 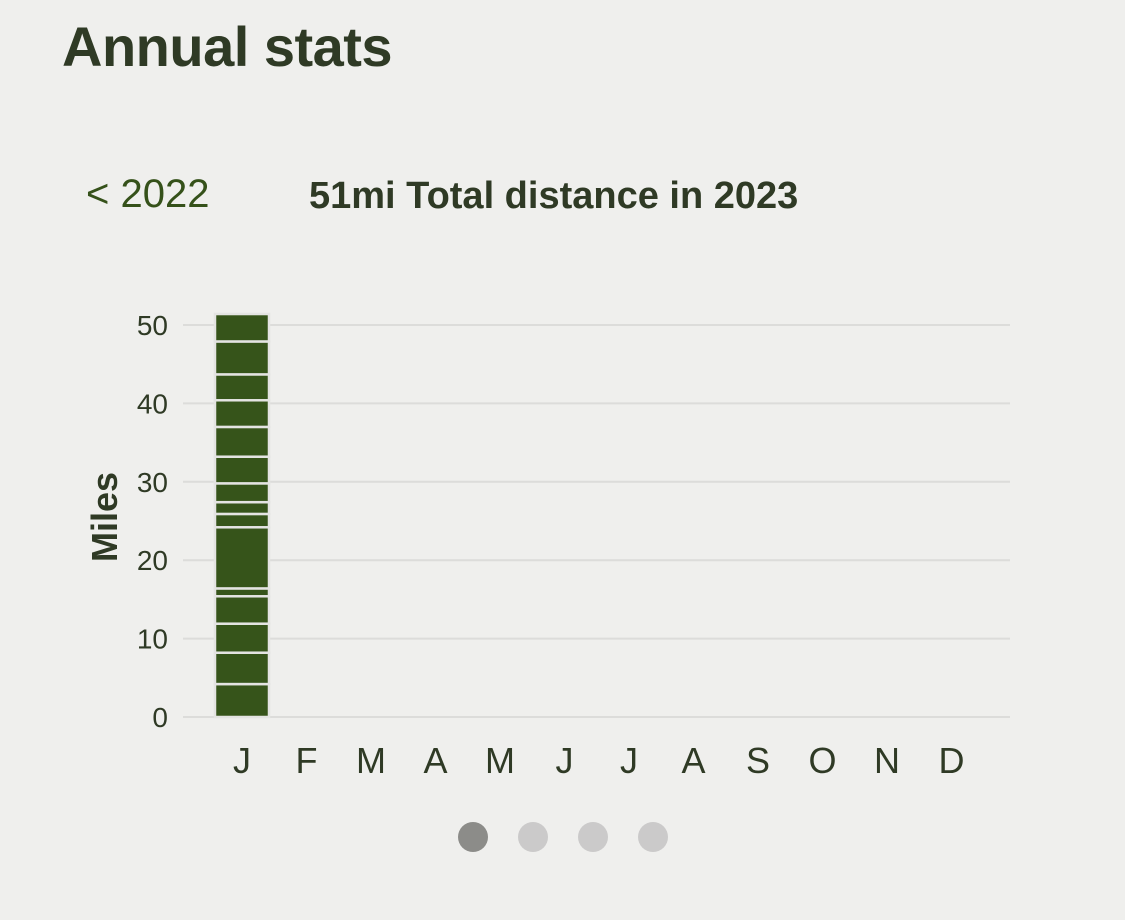 I want to click on y-tick-label: 10, so click(x=152, y=639).